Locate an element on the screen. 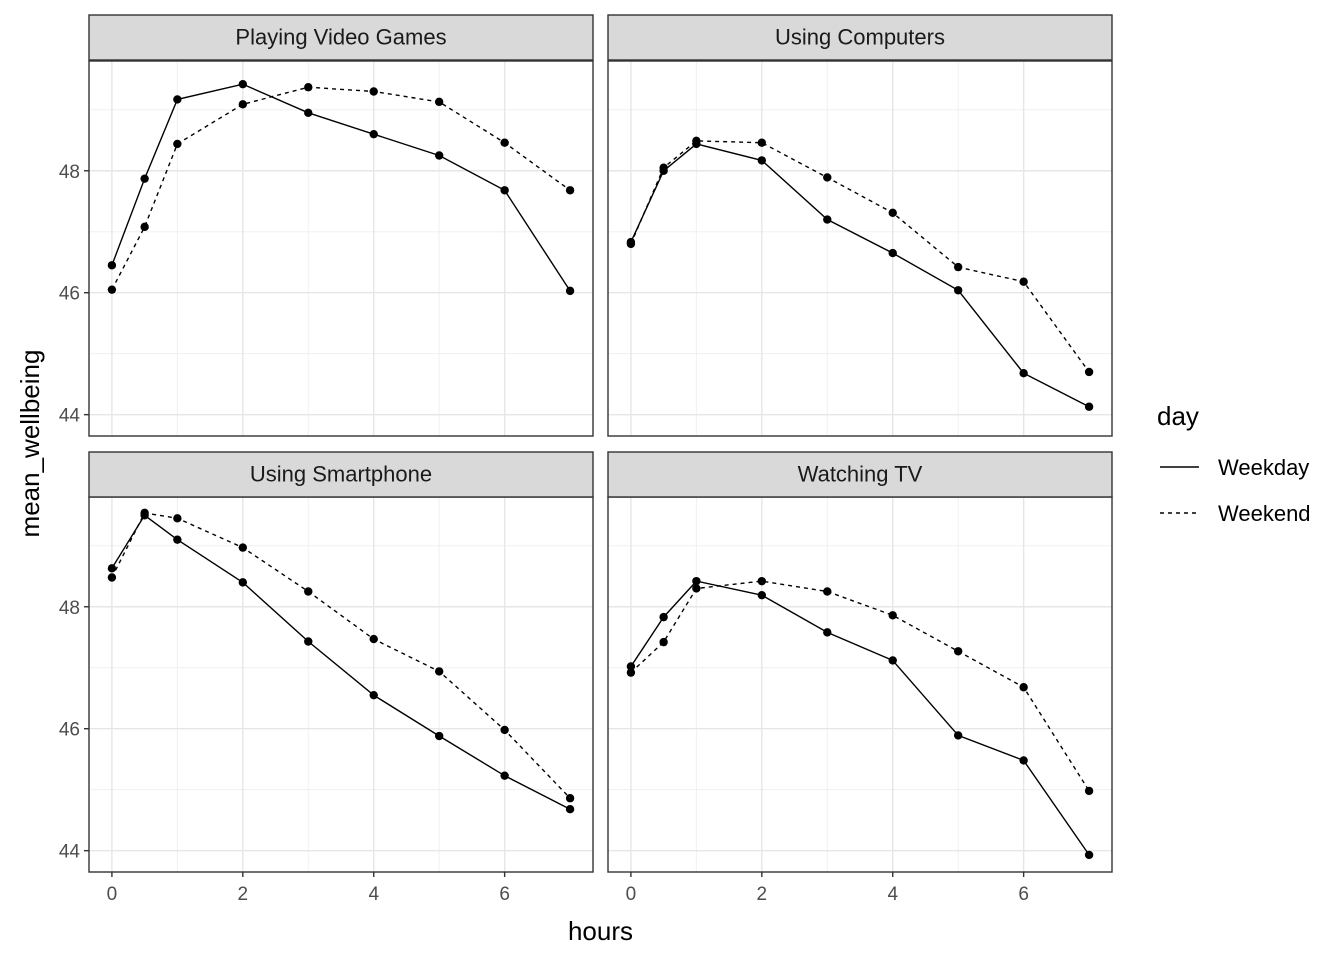  y-axis-title: mean_wellbeing is located at coordinates (30, 444).